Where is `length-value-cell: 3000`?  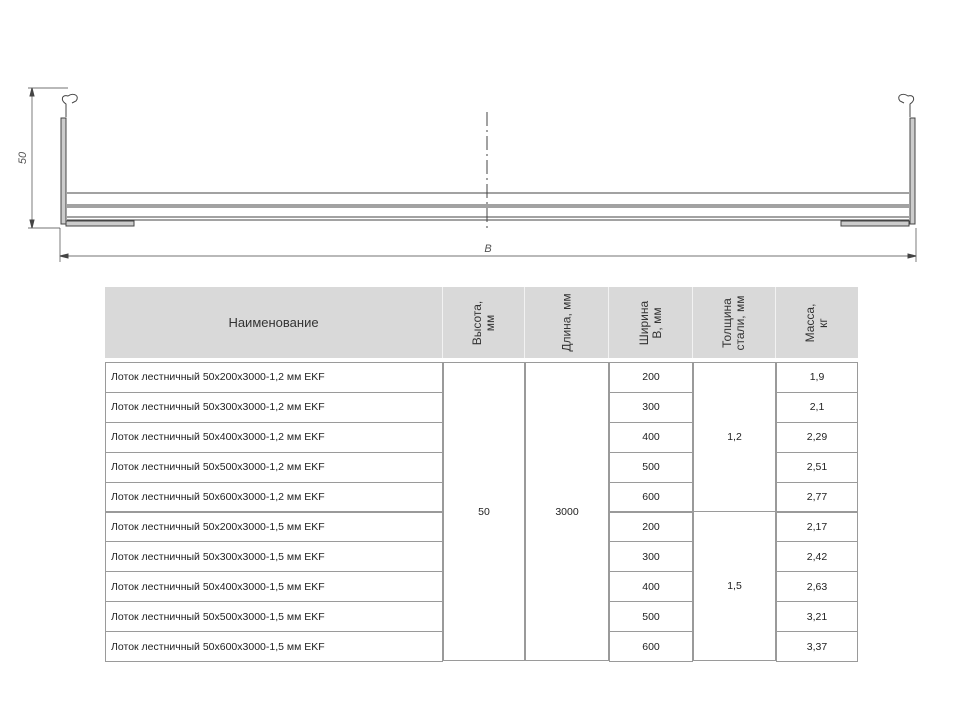
length-value-cell: 3000 is located at coordinates (567, 511).